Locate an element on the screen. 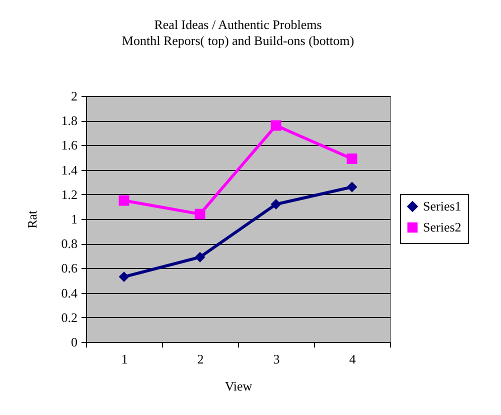 The image size is (501, 415). x-tick-label: 4 is located at coordinates (352, 359).